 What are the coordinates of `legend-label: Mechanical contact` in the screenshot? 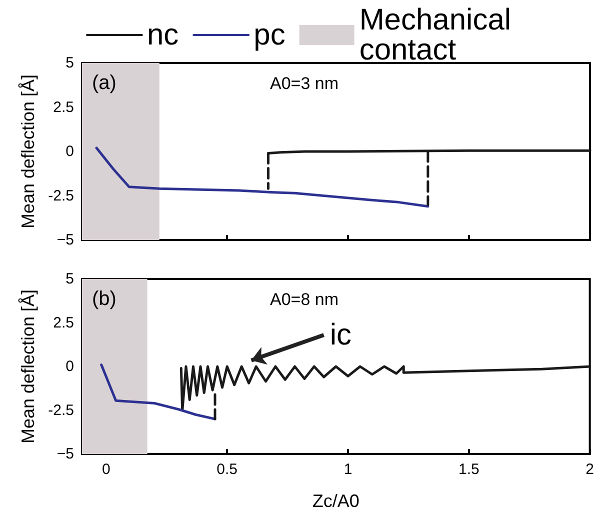 It's located at (435, 35).